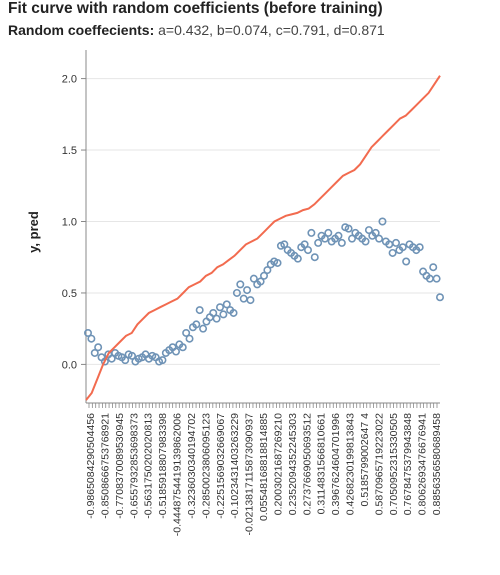 Image resolution: width=500 pixels, height=575 pixels. I want to click on y-axis: 0.0 0.5 1.0 1.5 2.0, so click(74, 226).